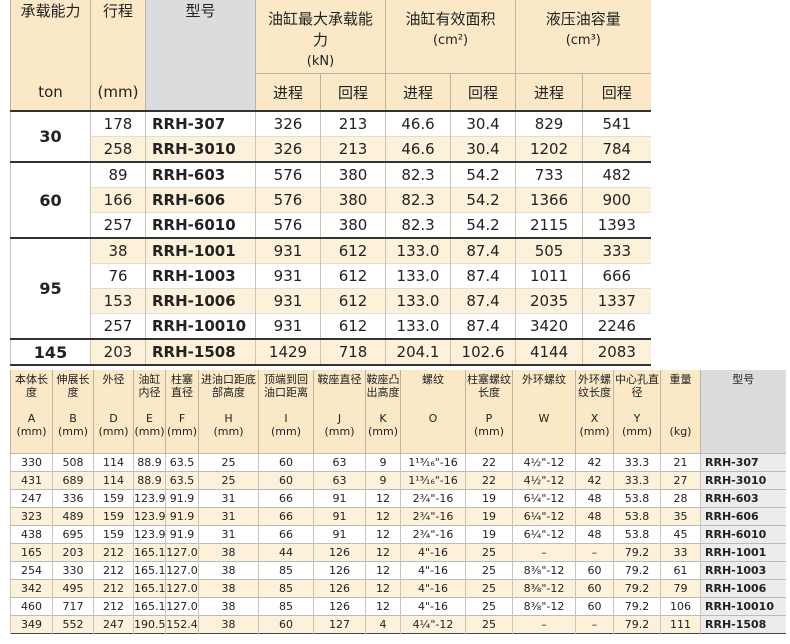 The height and width of the screenshot is (644, 790). I want to click on model-cell: RRH-1508, so click(743, 624).